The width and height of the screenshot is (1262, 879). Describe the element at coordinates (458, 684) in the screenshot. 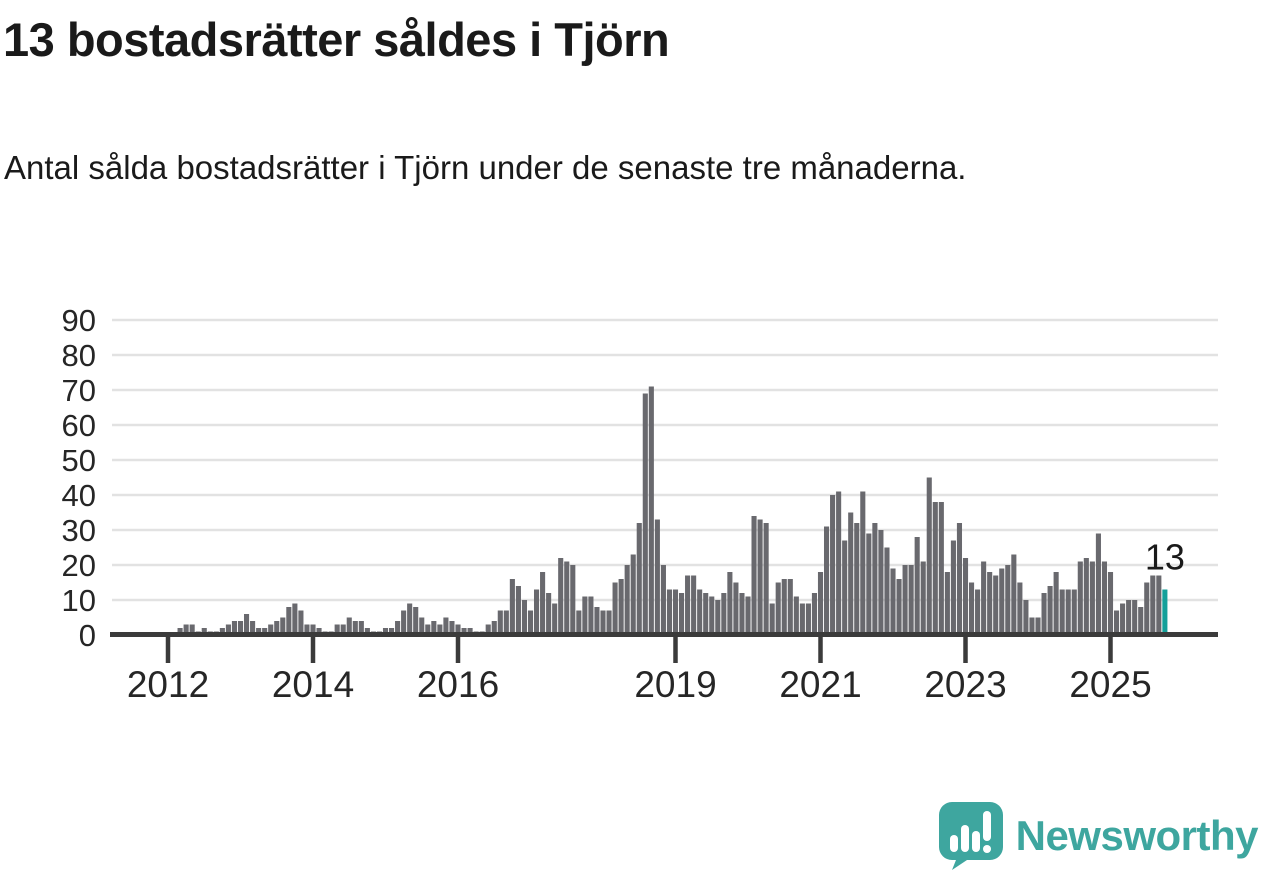

I see `x-axis-tick-label: 2016` at that location.